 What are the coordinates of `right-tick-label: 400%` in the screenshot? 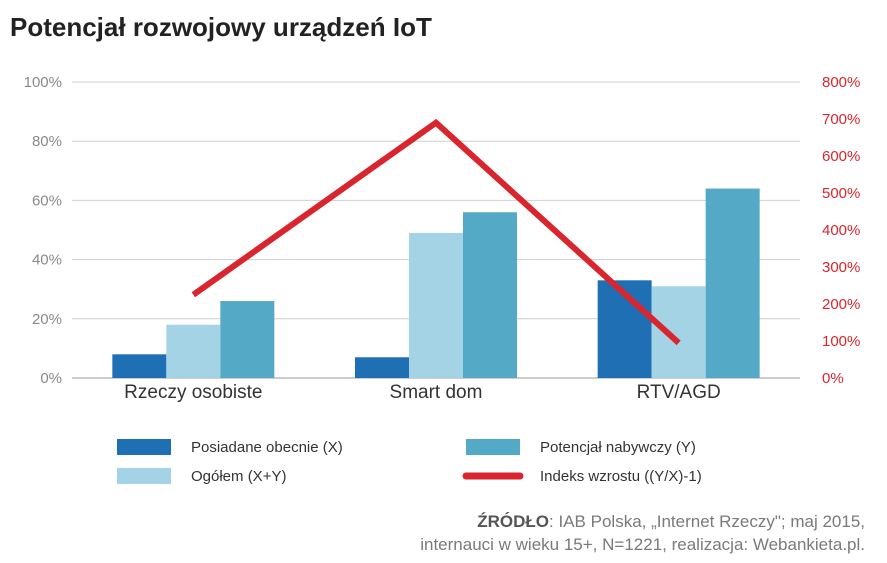 It's located at (841, 230).